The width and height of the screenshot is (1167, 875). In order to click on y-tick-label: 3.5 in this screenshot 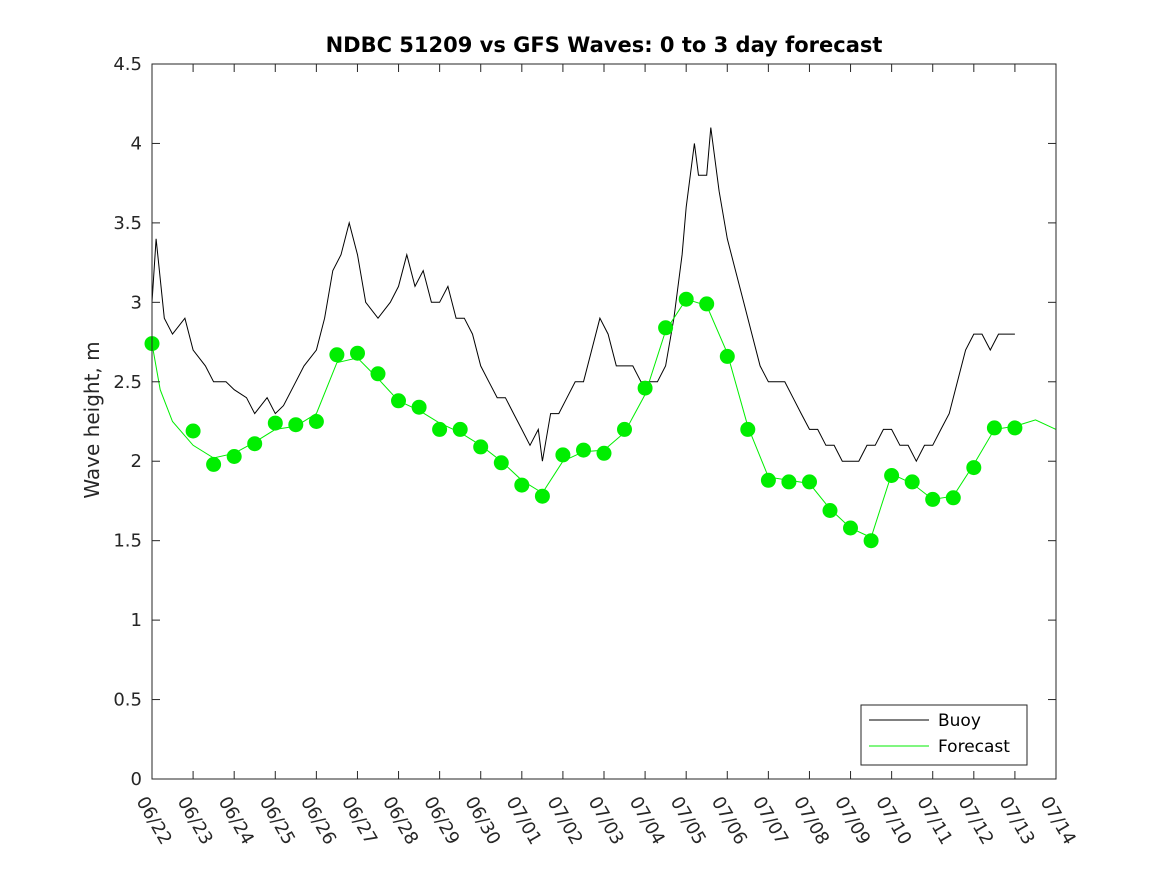, I will do `click(127, 223)`.